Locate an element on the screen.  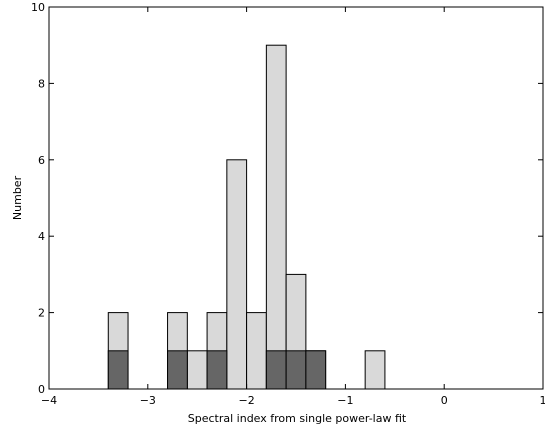
y-tick-label: 10 is located at coordinates (38, 7).